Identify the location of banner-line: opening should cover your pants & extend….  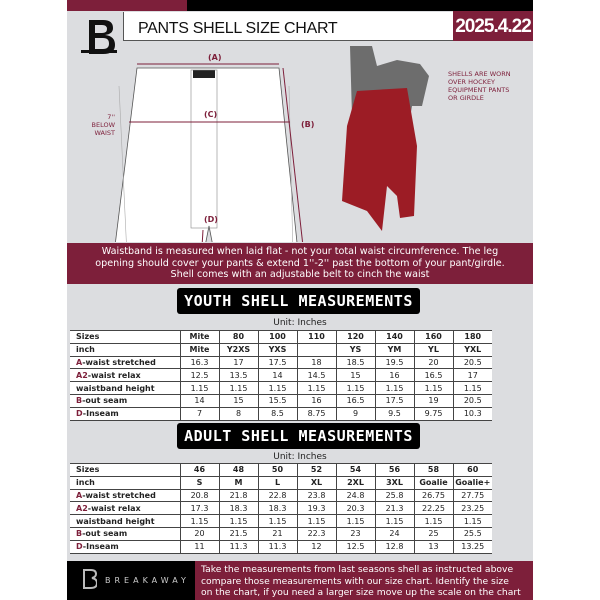
(300, 263).